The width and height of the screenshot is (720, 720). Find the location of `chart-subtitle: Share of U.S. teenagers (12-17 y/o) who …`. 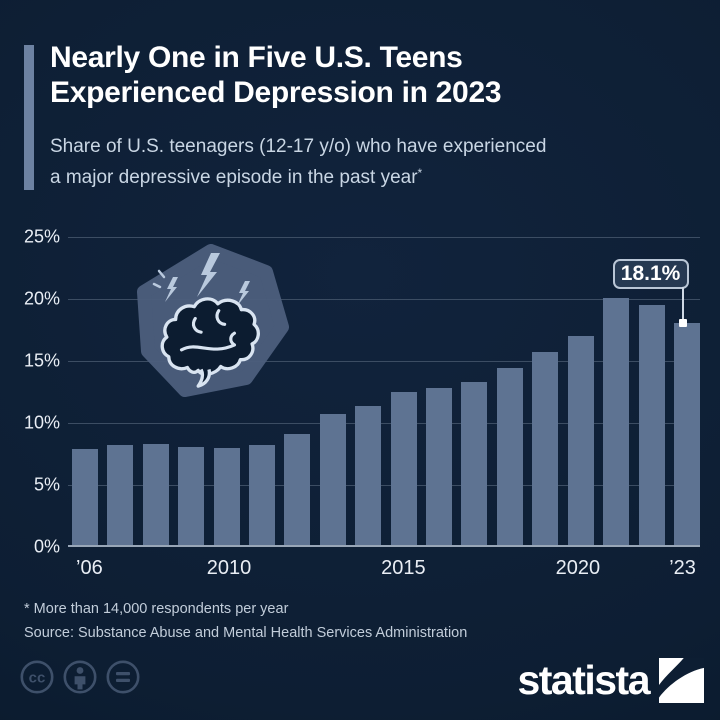

chart-subtitle: Share of U.S. teenagers (12-17 y/o) who … is located at coordinates (365, 162).